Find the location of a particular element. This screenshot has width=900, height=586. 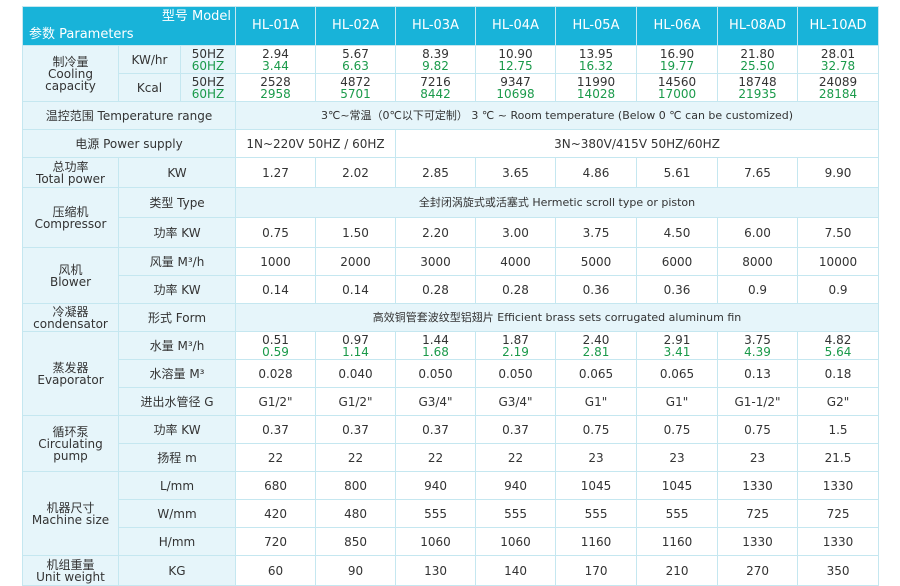

blower-power-label: 功率 KW is located at coordinates (177, 289).